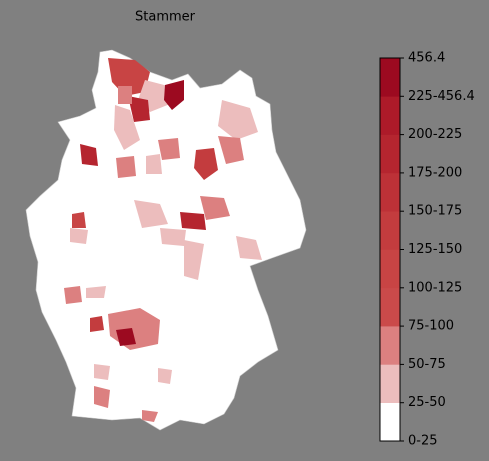 The width and height of the screenshot is (489, 461). What do you see at coordinates (427, 402) in the screenshot?
I see `colorbar-tick-label: 25-50` at bounding box center [427, 402].